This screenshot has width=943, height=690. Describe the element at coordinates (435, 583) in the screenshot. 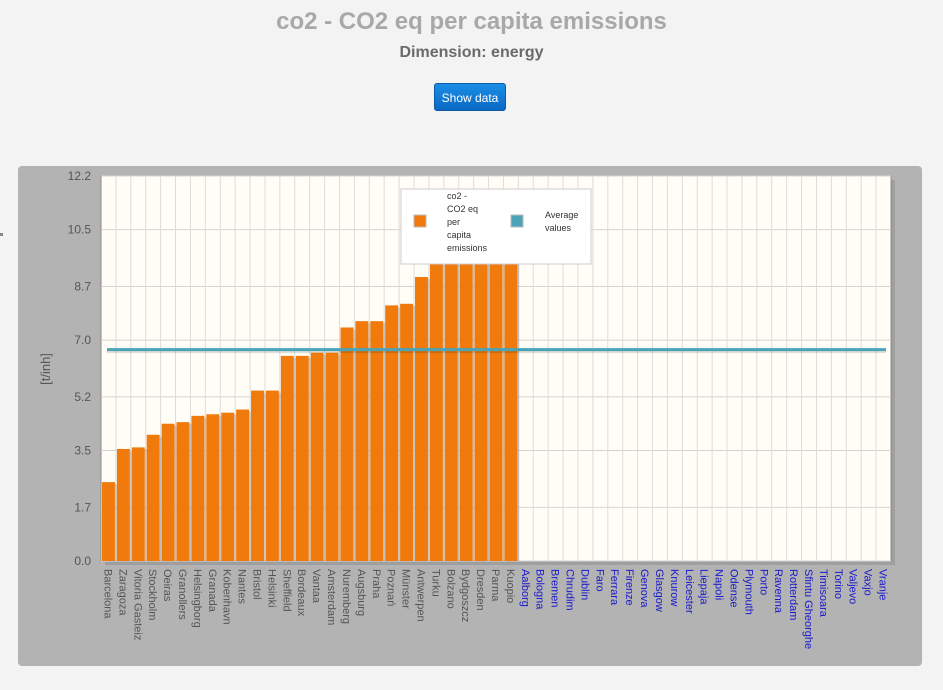

I see `x-tick-label: Turku` at that location.